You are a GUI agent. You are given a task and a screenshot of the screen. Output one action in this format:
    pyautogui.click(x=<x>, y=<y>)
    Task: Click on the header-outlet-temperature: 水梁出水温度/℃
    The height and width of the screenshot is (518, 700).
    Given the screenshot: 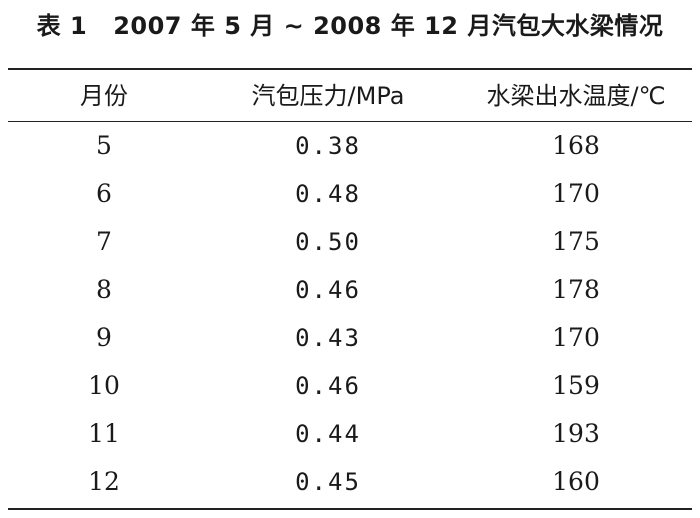 What is the action you would take?
    pyautogui.click(x=576, y=96)
    